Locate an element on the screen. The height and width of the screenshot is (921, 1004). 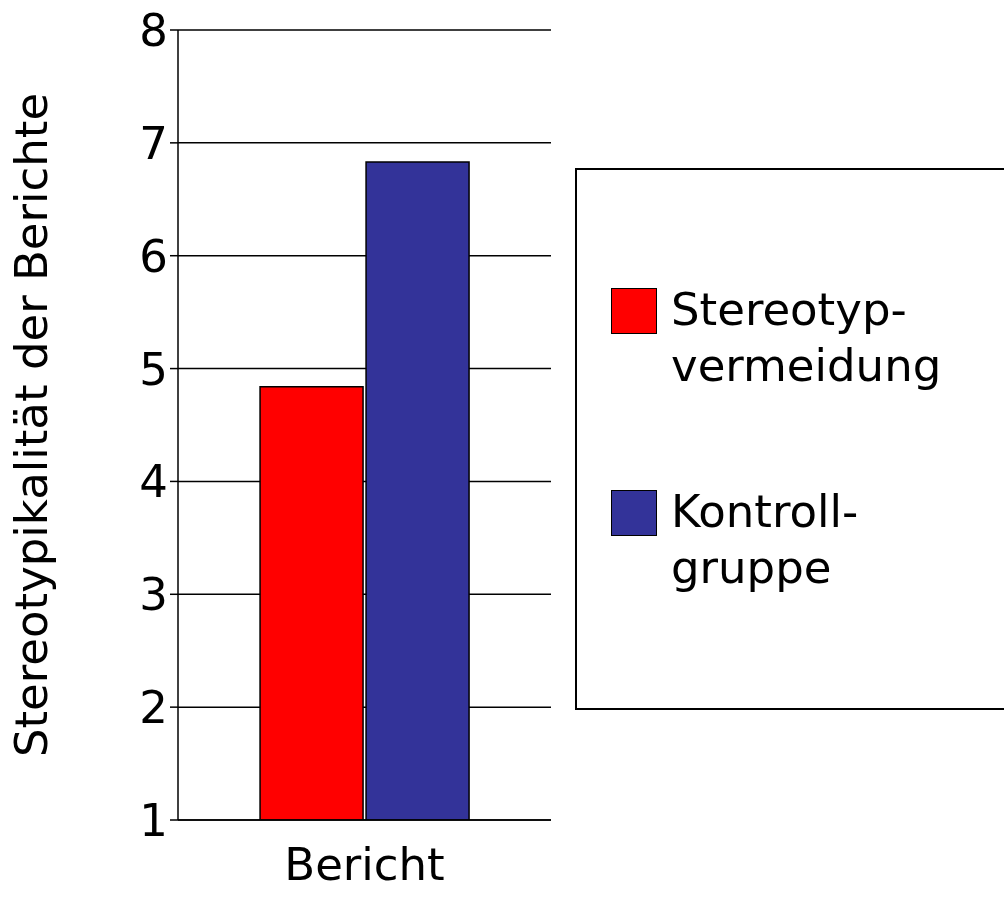
y-tick-label: 2 is located at coordinates (153, 708).